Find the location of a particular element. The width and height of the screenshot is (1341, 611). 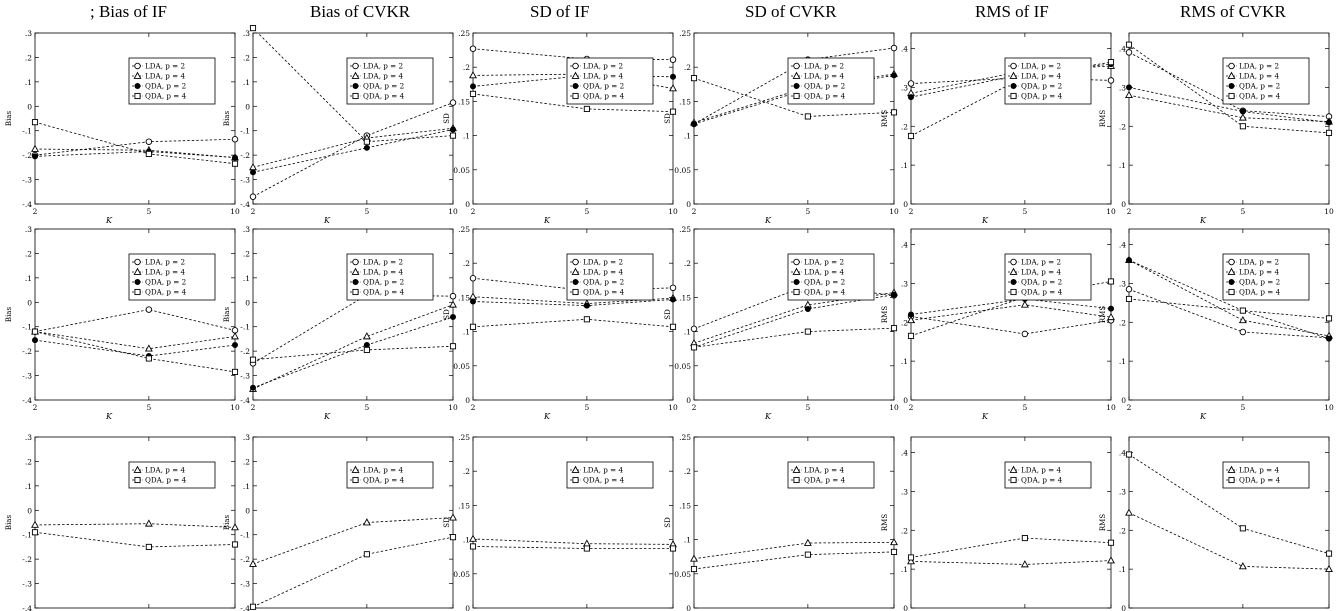

y-tick-label: 0.05 is located at coordinates (461, 170).